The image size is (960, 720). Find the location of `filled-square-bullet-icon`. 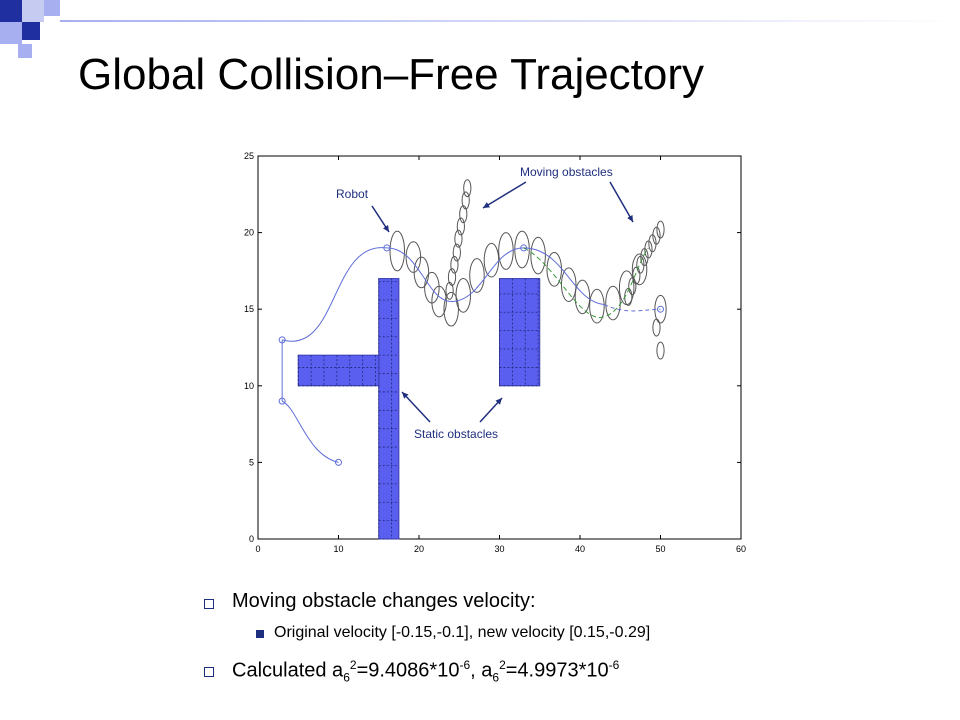

filled-square-bullet-icon is located at coordinates (260, 634).